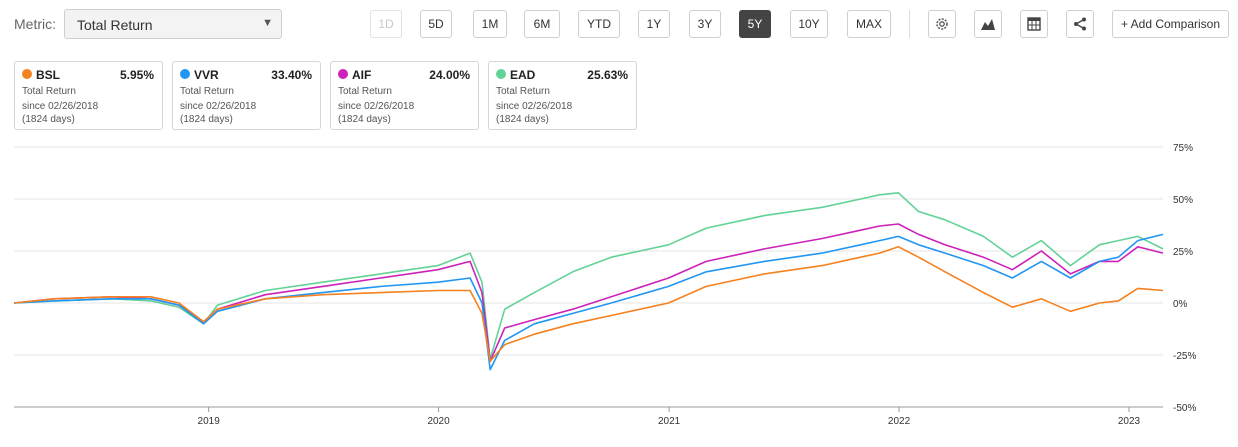  What do you see at coordinates (654, 24) in the screenshot?
I see `range-button-1y: 1Y` at bounding box center [654, 24].